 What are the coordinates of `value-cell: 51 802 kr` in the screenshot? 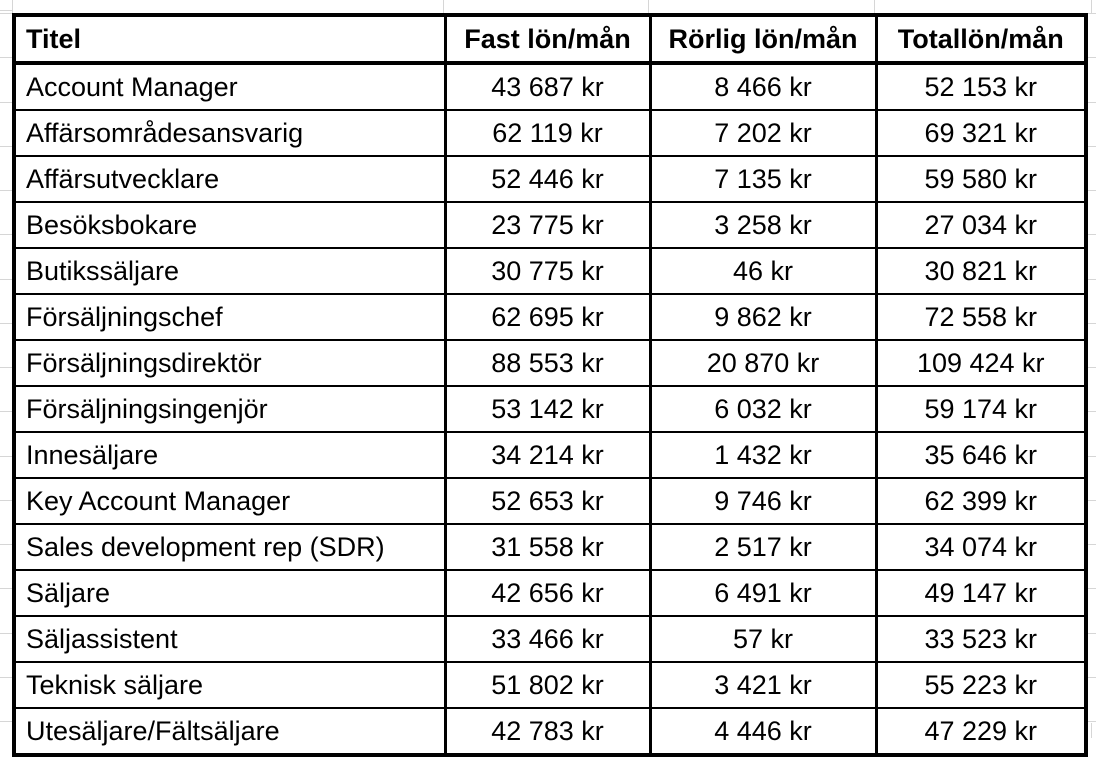 It's located at (547, 685).